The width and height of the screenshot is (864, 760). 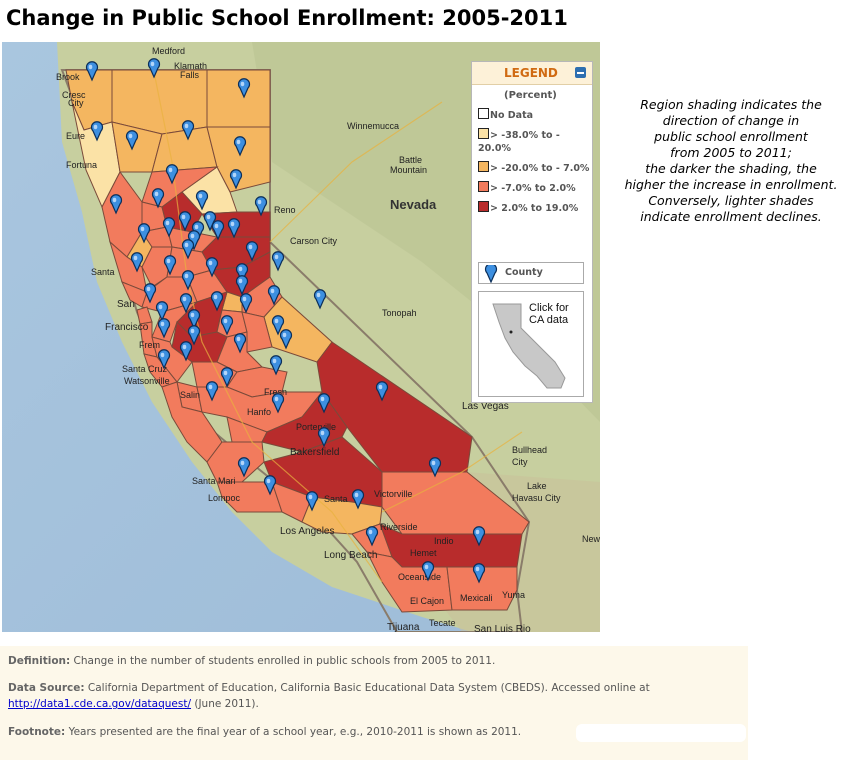 What do you see at coordinates (731, 184) in the screenshot?
I see `description-line: higher the increase in enrollment.` at bounding box center [731, 184].